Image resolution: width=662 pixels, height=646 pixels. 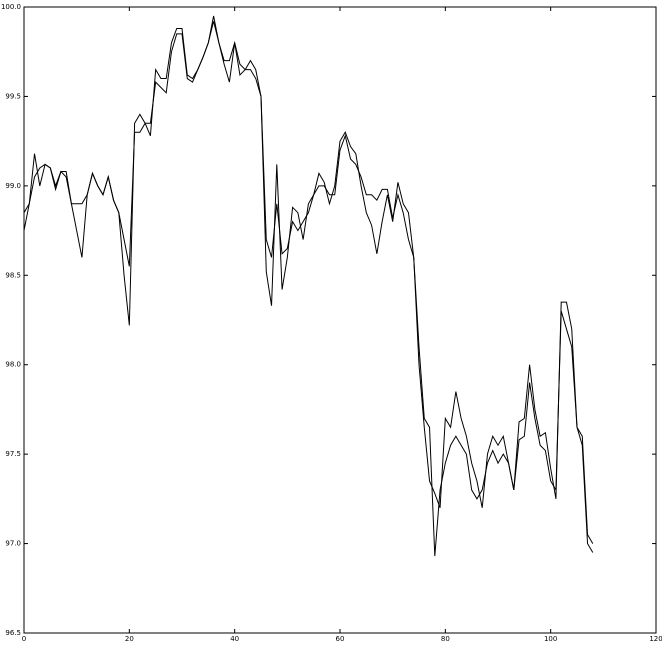 I want to click on y-tick-label: 98.0, so click(x=13, y=365).